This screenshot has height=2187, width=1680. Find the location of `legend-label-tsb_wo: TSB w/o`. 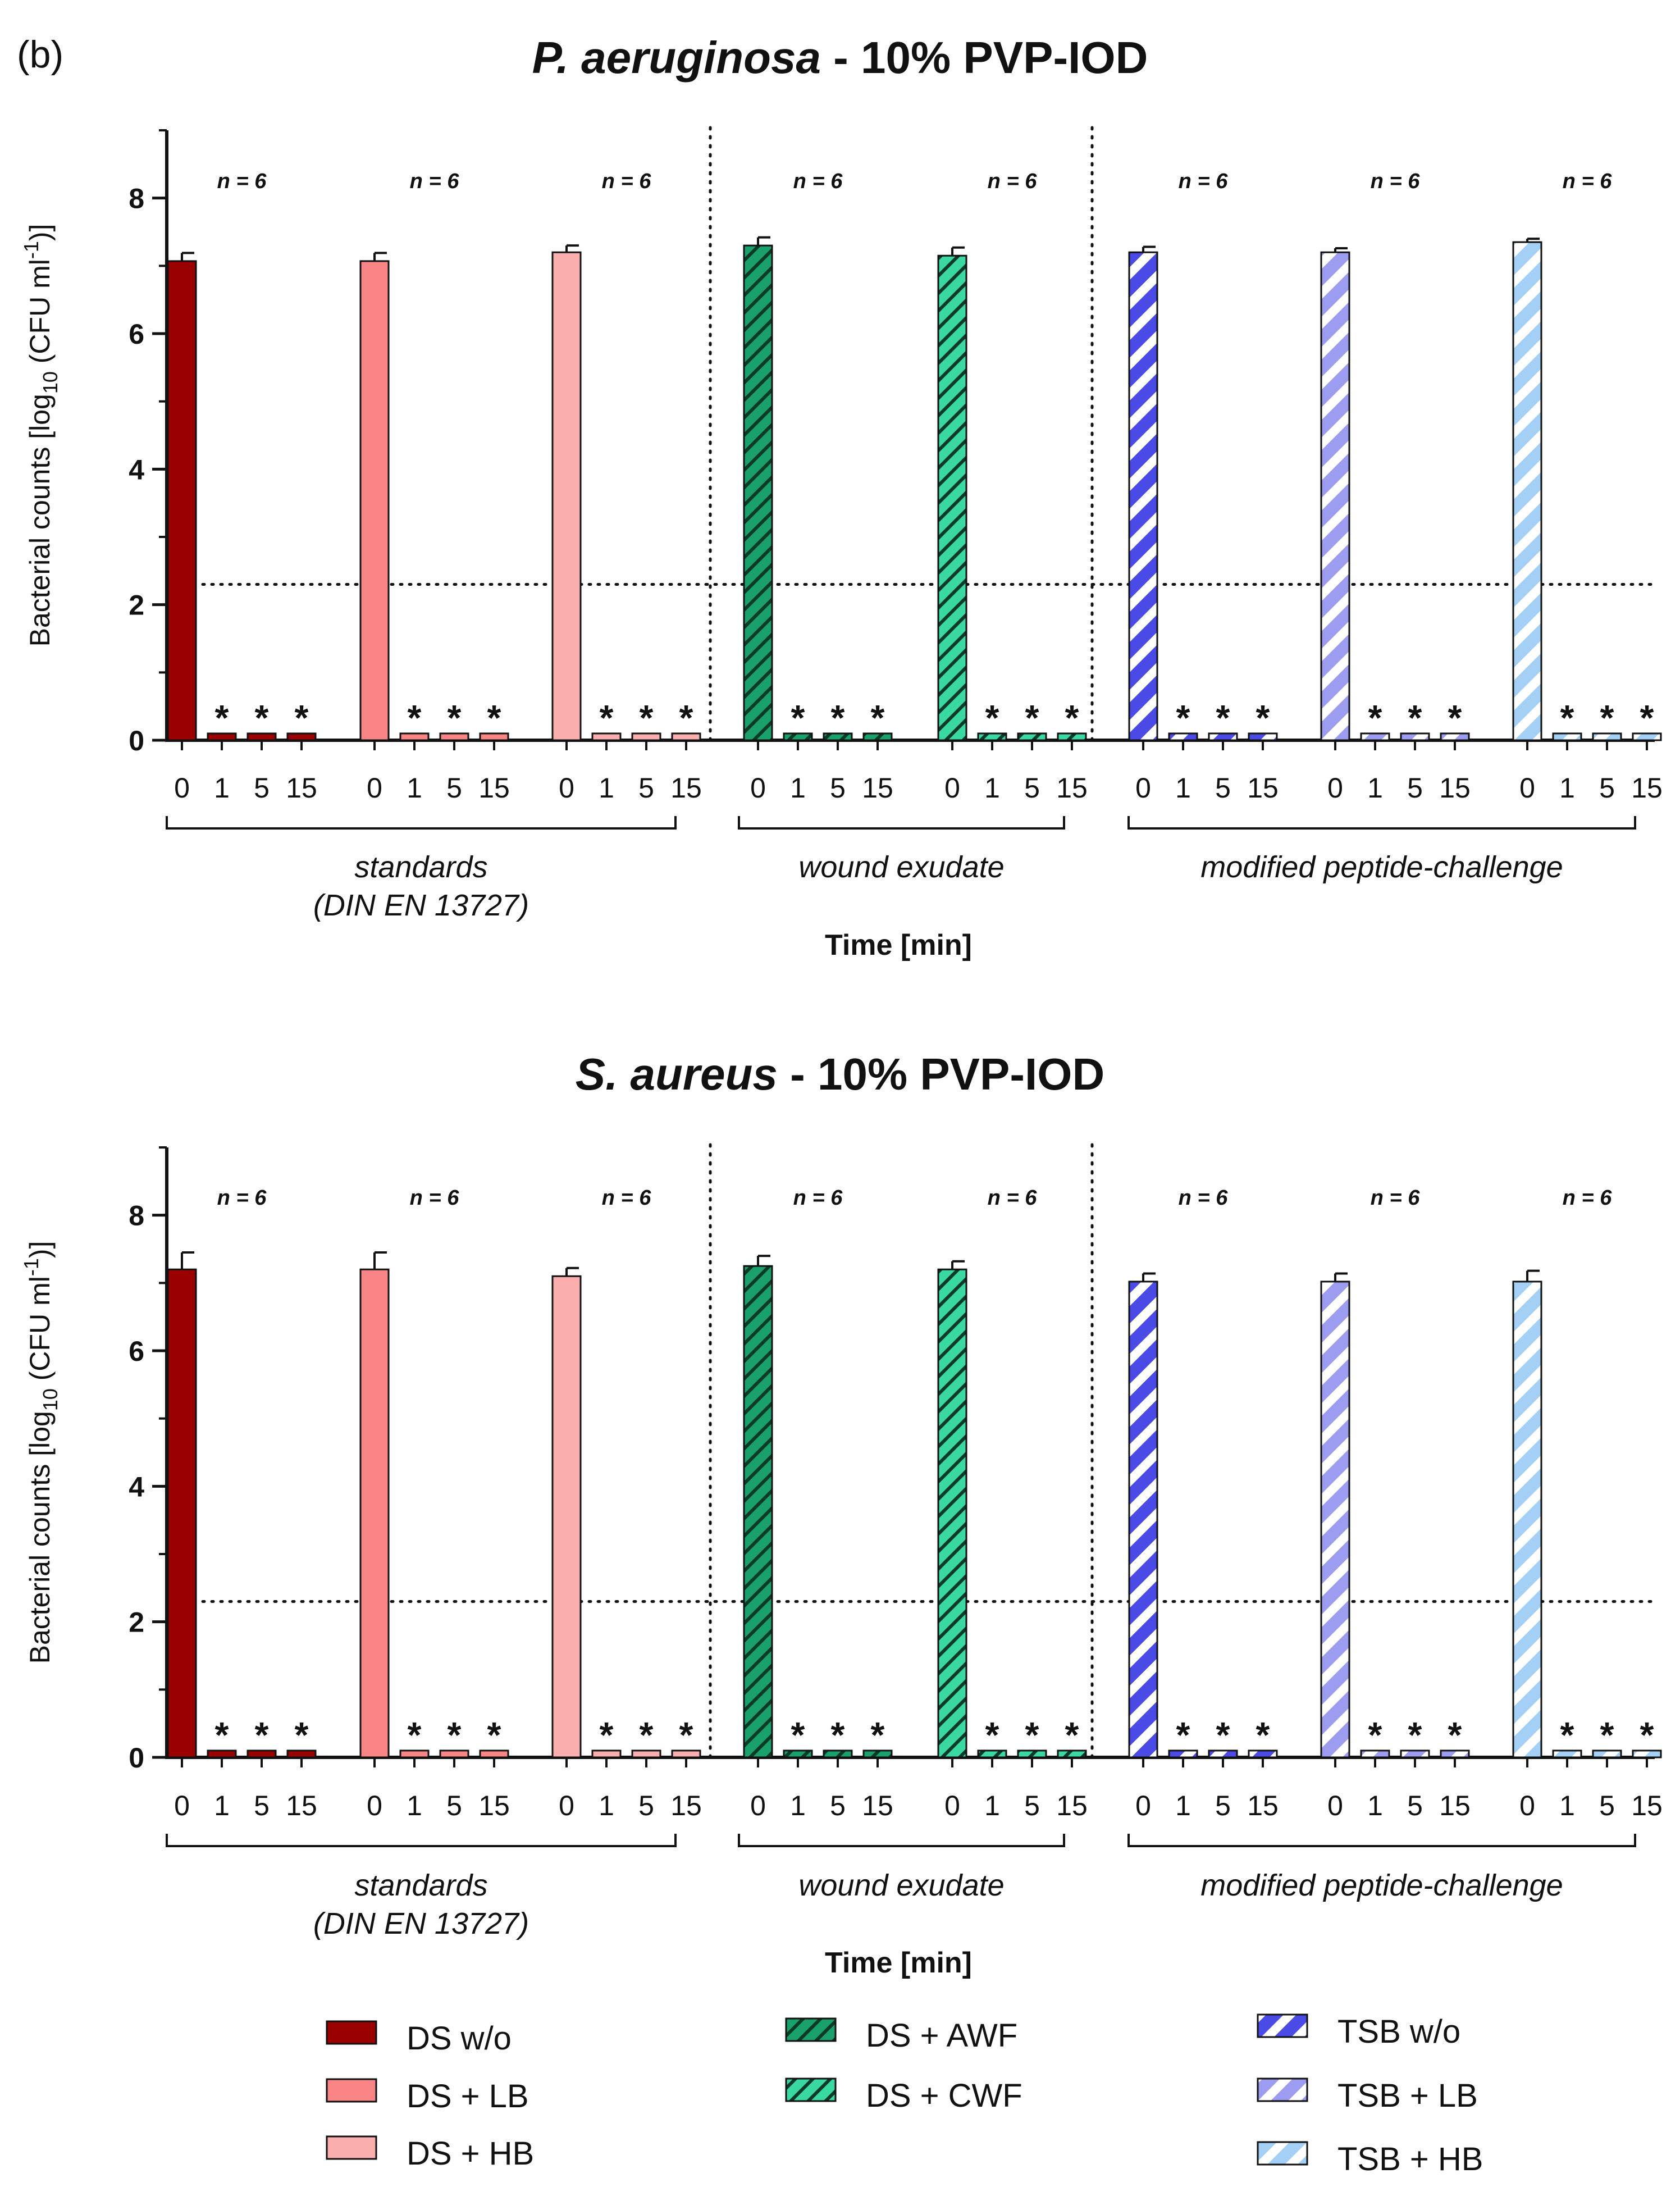

legend-label-tsb_wo: TSB w/o is located at coordinates (1398, 2031).